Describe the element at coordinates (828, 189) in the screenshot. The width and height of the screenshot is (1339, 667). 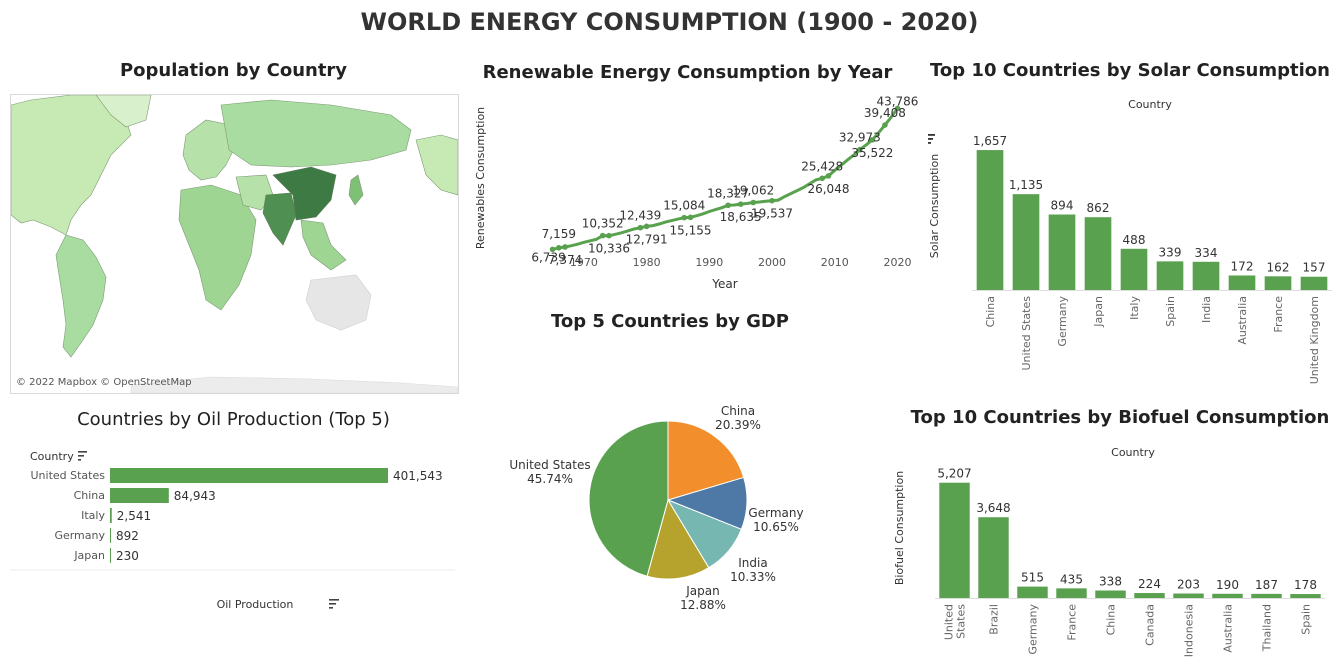
I see `renewables-value-label: 26,048` at that location.